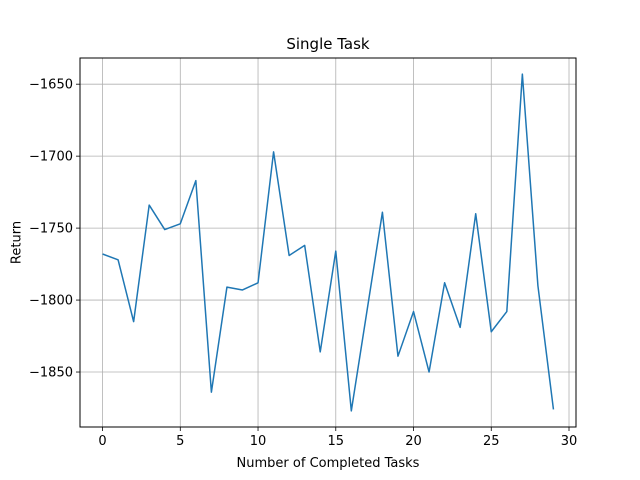 The width and height of the screenshot is (640, 480). What do you see at coordinates (51, 157) in the screenshot?
I see `y-tick-label: −1700` at bounding box center [51, 157].